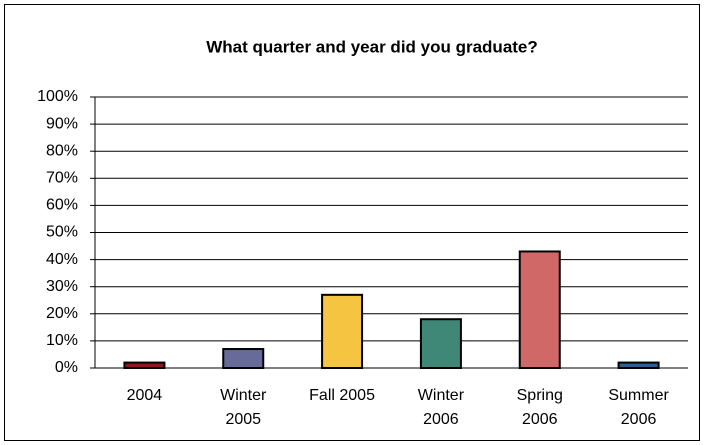 The height and width of the screenshot is (445, 704). What do you see at coordinates (540, 395) in the screenshot?
I see `x-tick-label-line: Spring` at bounding box center [540, 395].